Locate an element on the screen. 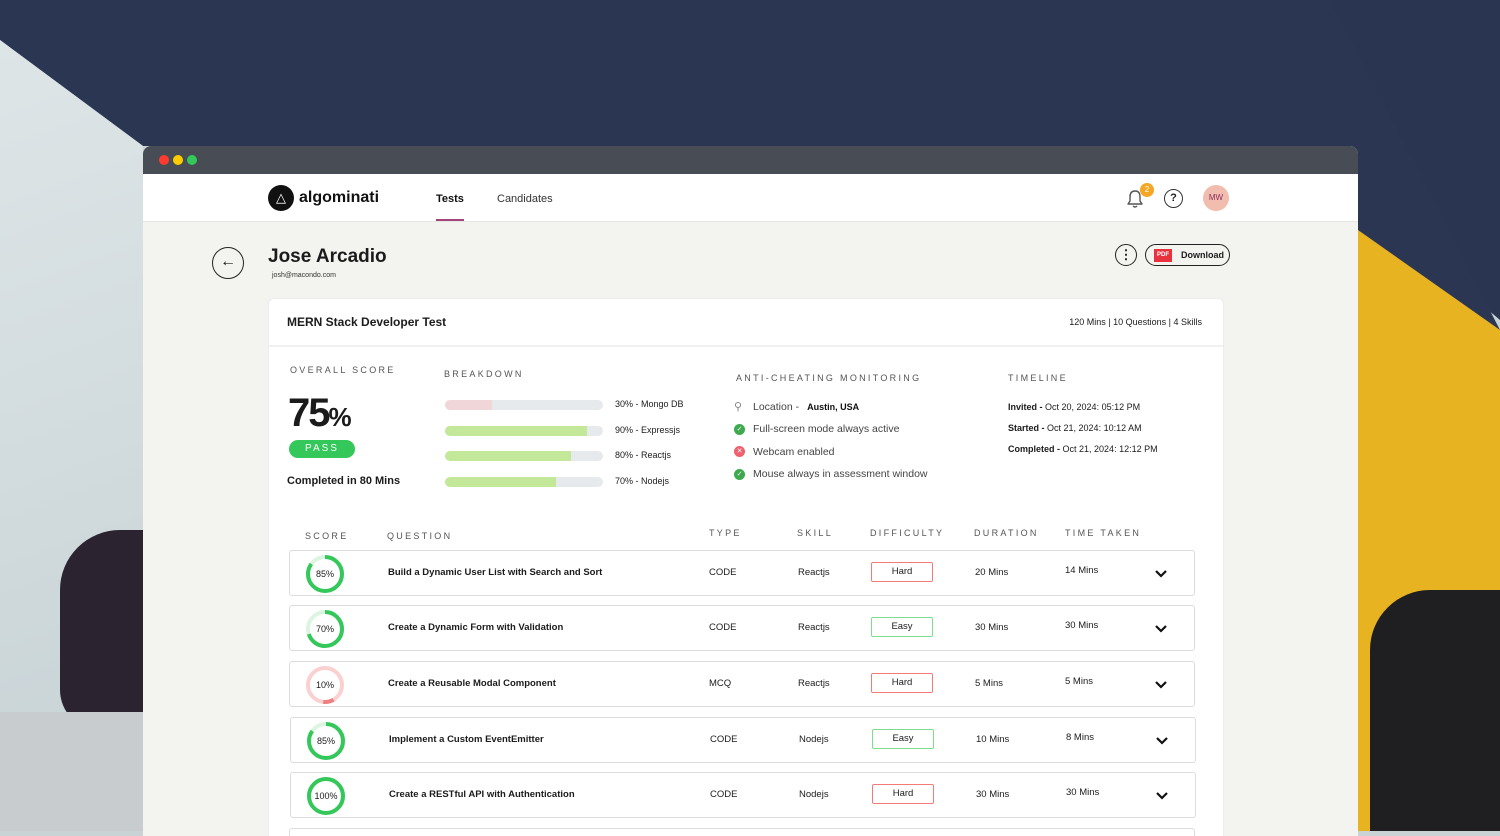 This screenshot has width=1500, height=836. monitoring-label: ANTI-CHEATING MONITORING is located at coordinates (829, 378).